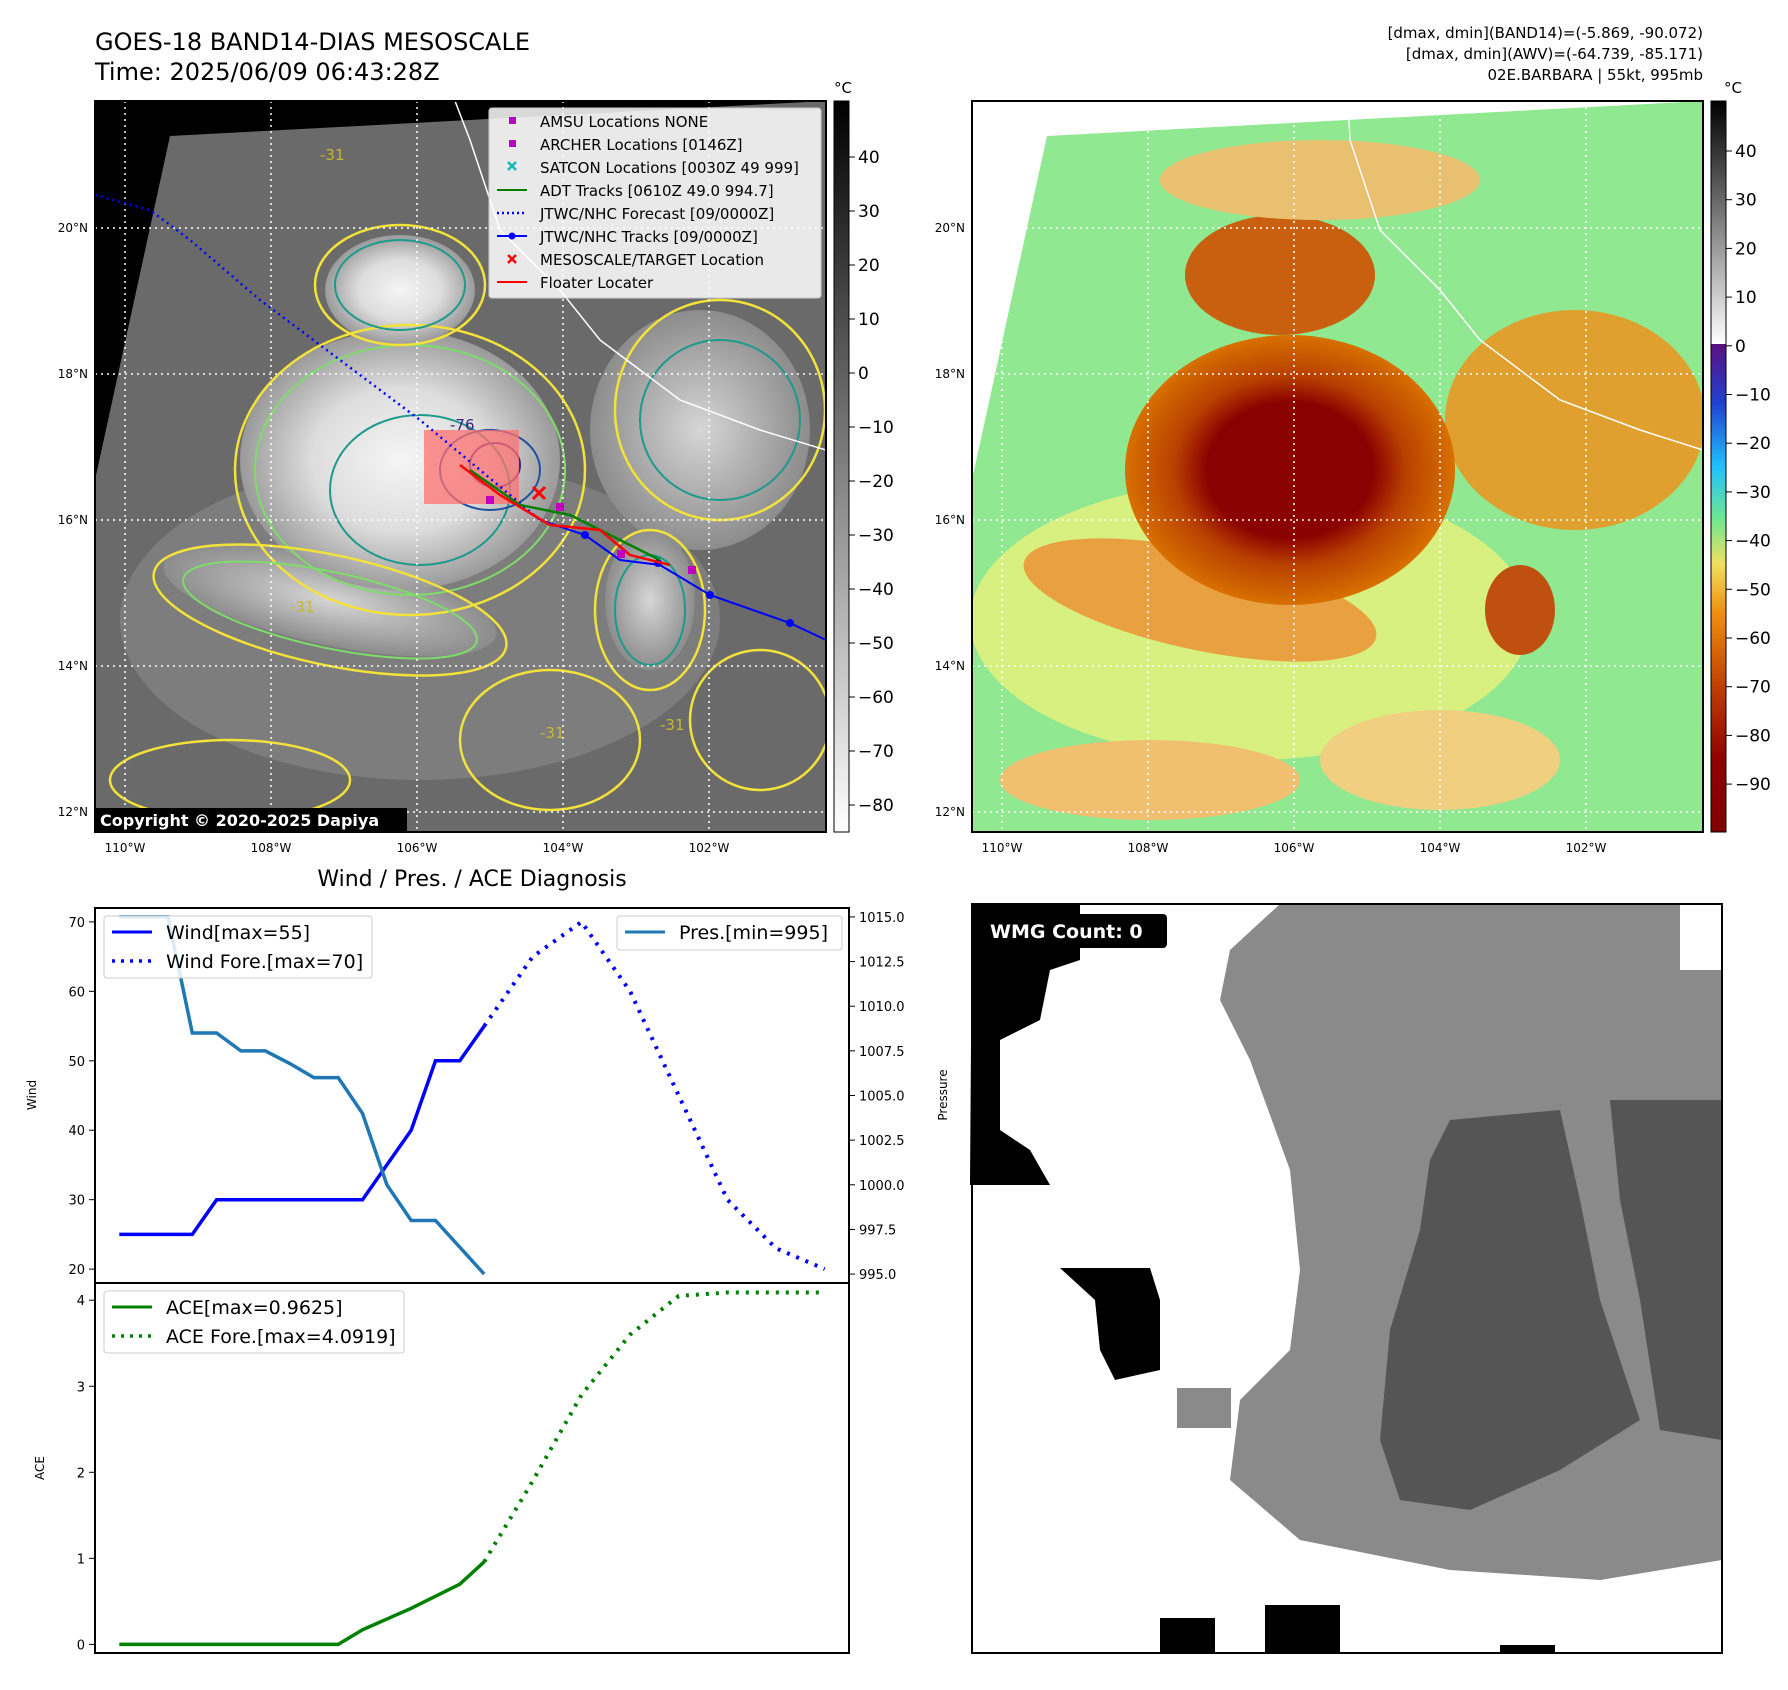  Describe the element at coordinates (40, 1468) in the screenshot. I see `ace-ylabel: ACE` at that location.